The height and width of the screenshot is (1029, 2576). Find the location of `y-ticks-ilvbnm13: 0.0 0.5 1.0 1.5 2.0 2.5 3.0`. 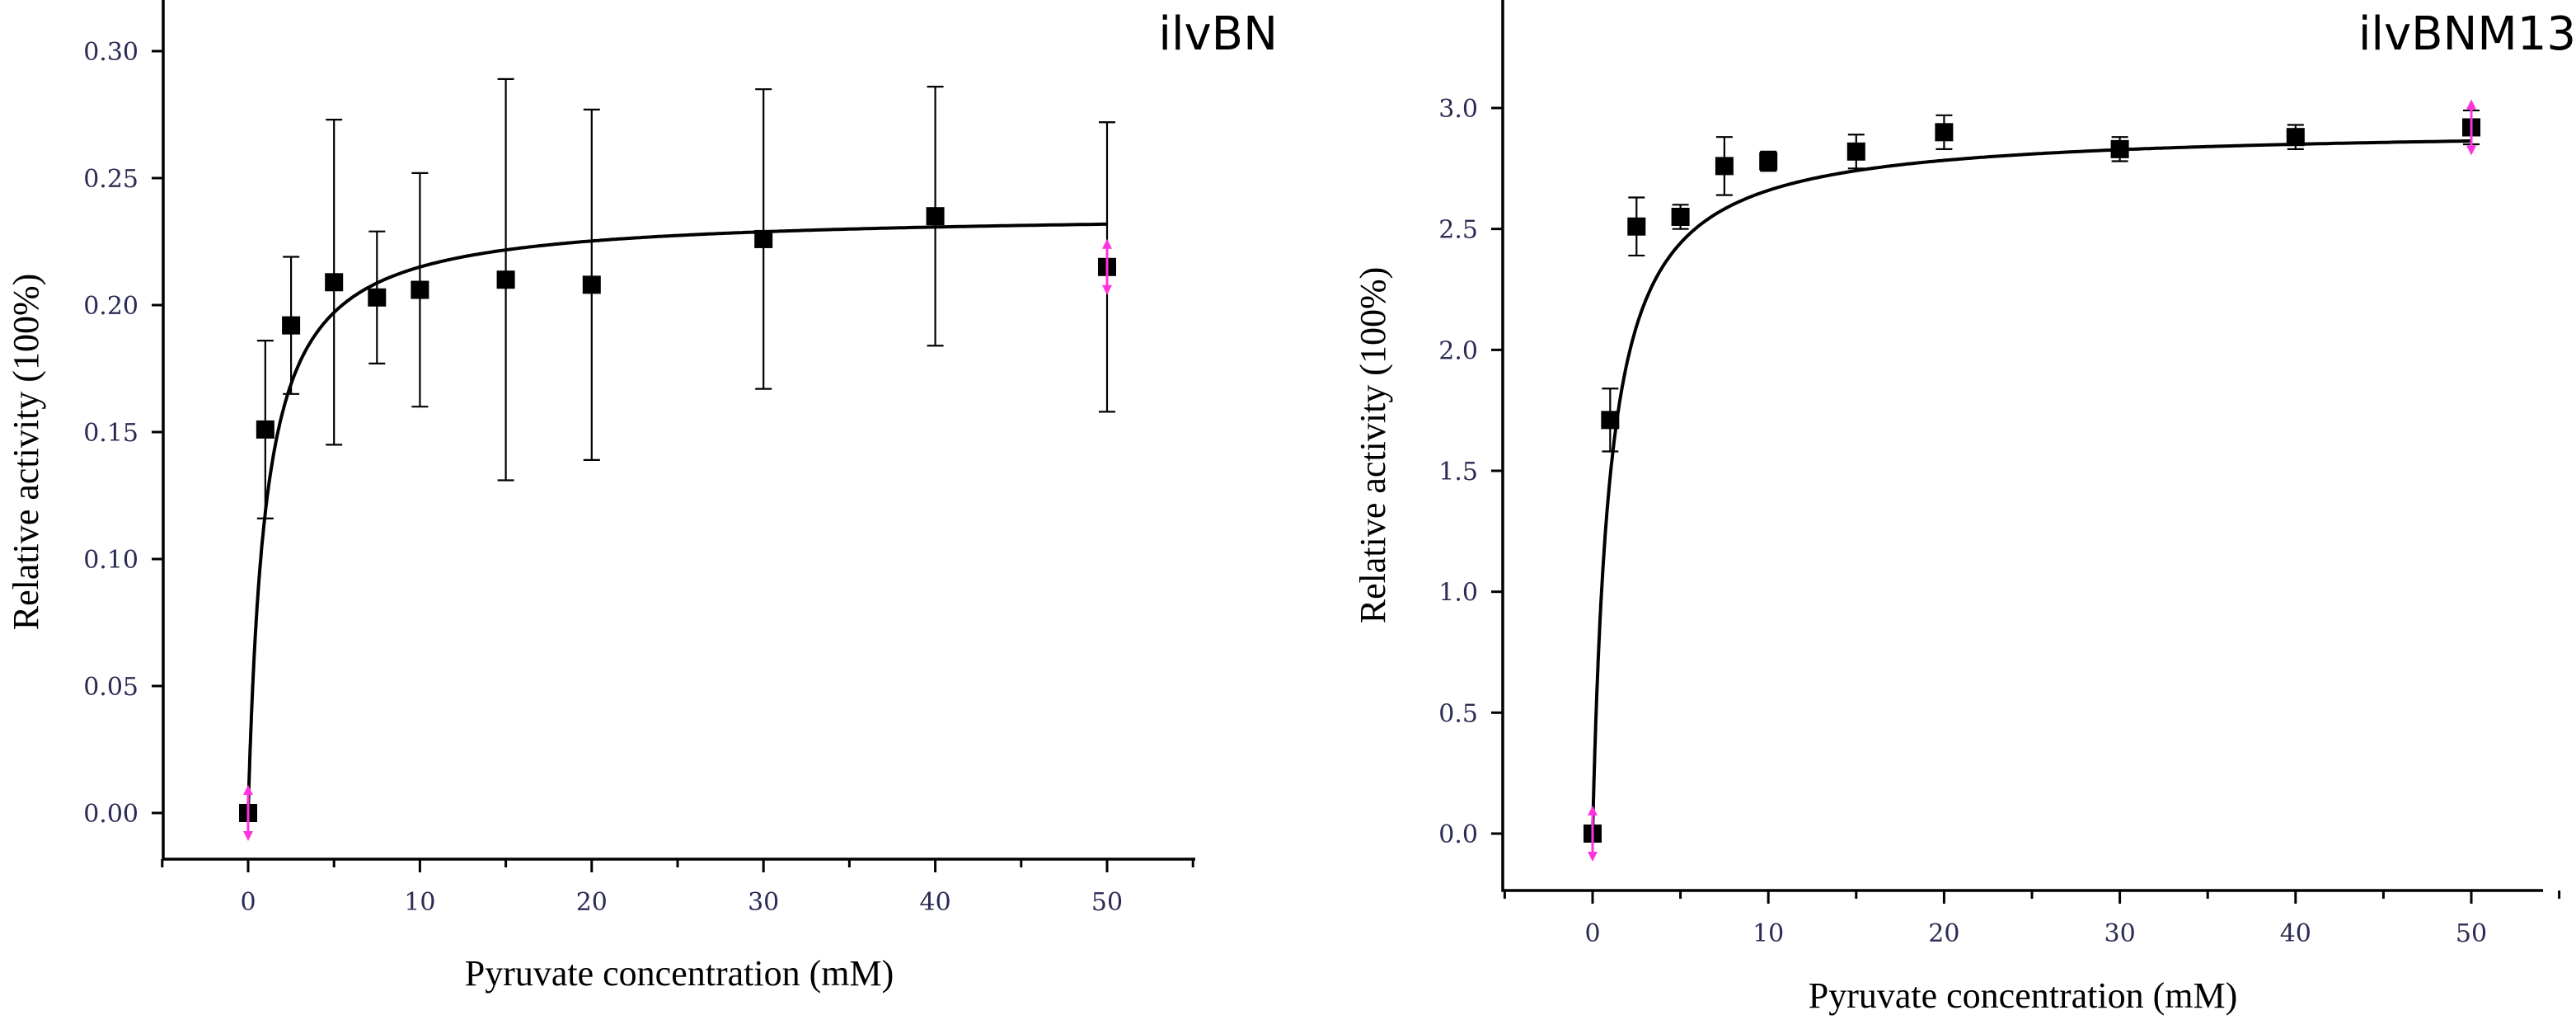

y-ticks-ilvbnm13: 0.0 0.5 1.0 1.5 2.0 2.5 3.0 is located at coordinates (1470, 472).